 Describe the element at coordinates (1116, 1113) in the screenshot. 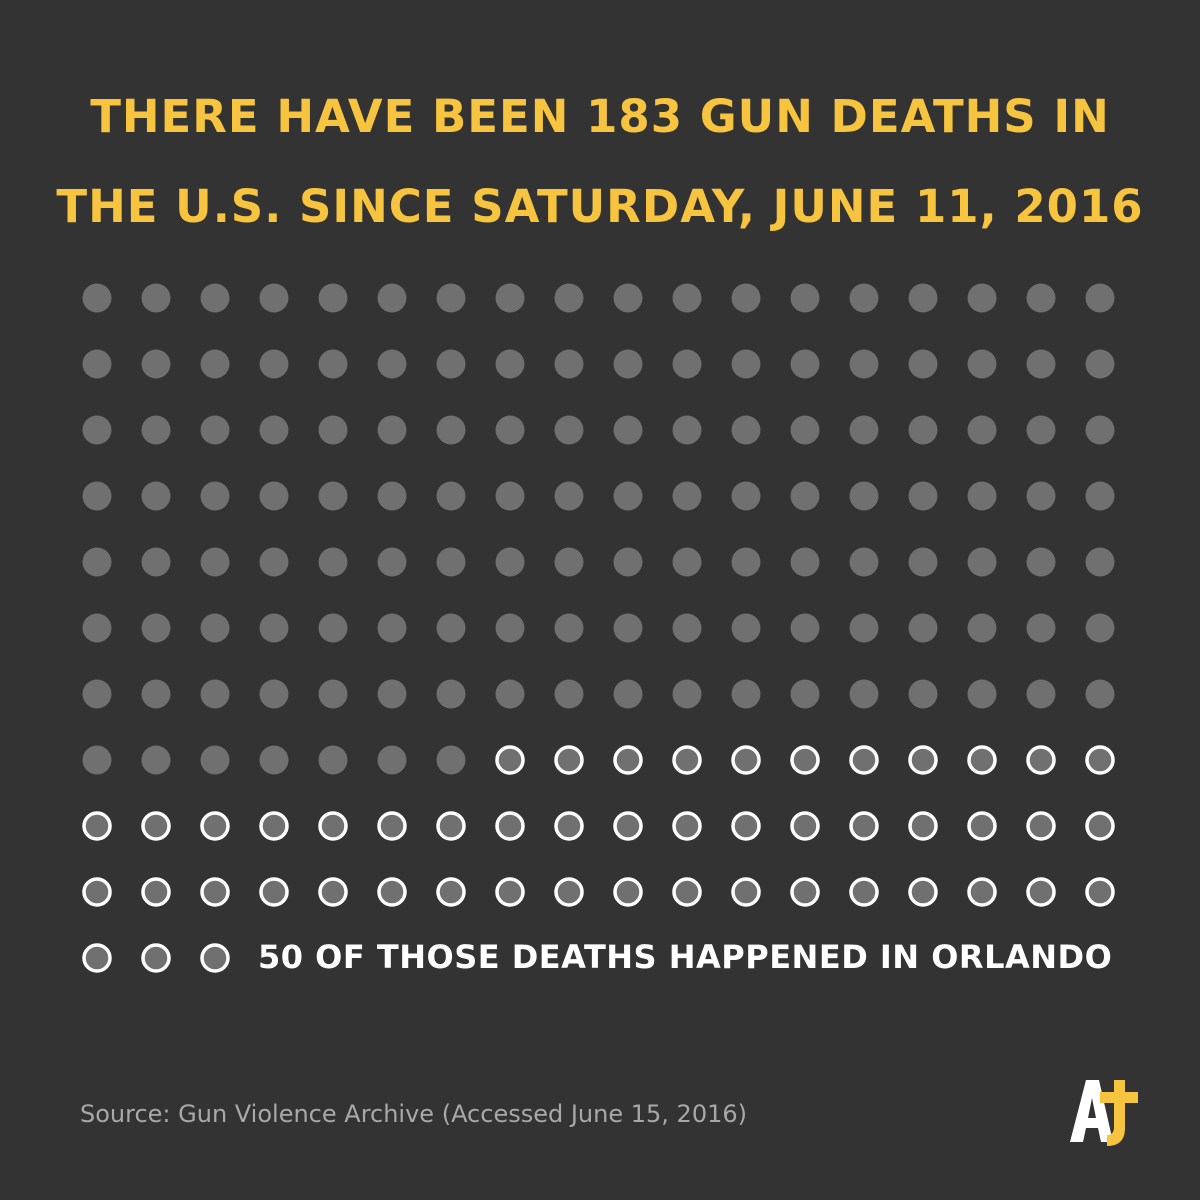

I see `logo-j-stroke` at that location.